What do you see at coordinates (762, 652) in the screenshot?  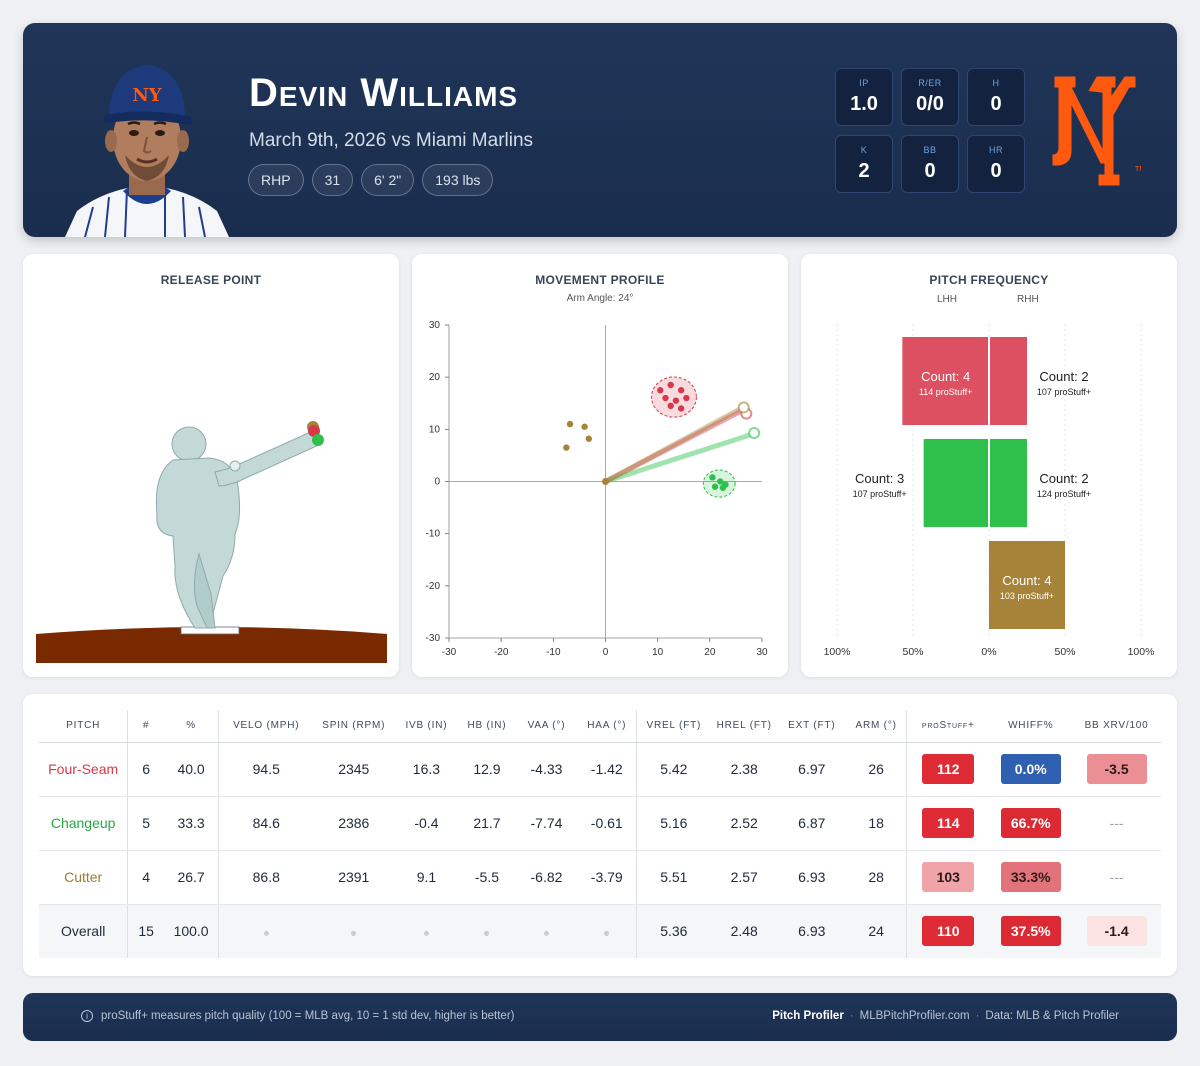 I see `x-tick-label: 30` at bounding box center [762, 652].